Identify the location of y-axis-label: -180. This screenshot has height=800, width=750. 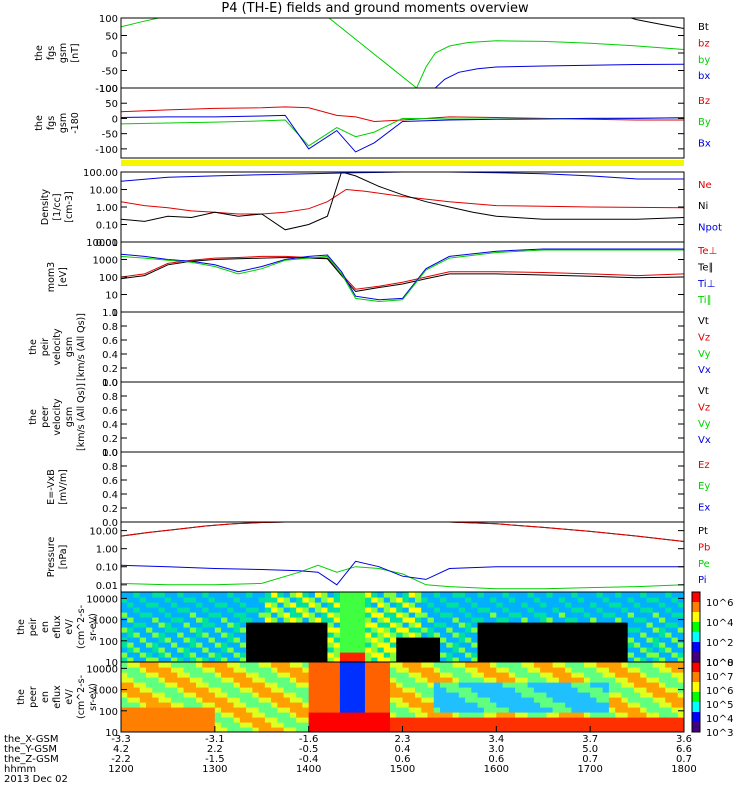
(75, 123).